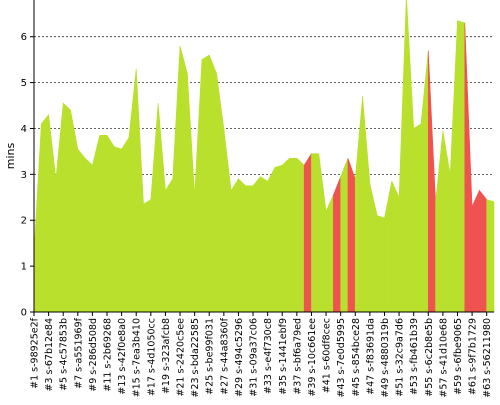  What do you see at coordinates (254, 357) in the screenshot?
I see `x-tick-label: #31 s-09a37c06` at bounding box center [254, 357].